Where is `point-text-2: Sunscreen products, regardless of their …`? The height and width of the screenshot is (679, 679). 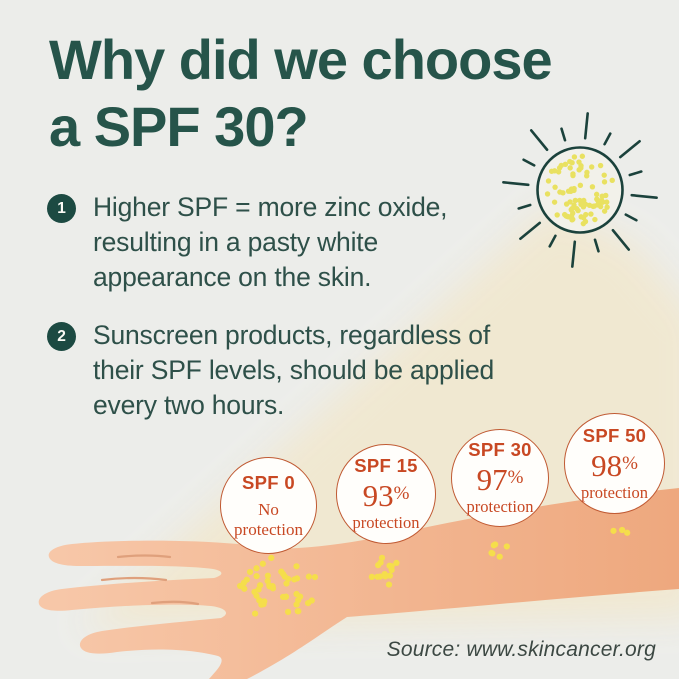 point-text-2: Sunscreen products, regardless of their … is located at coordinates (294, 370).